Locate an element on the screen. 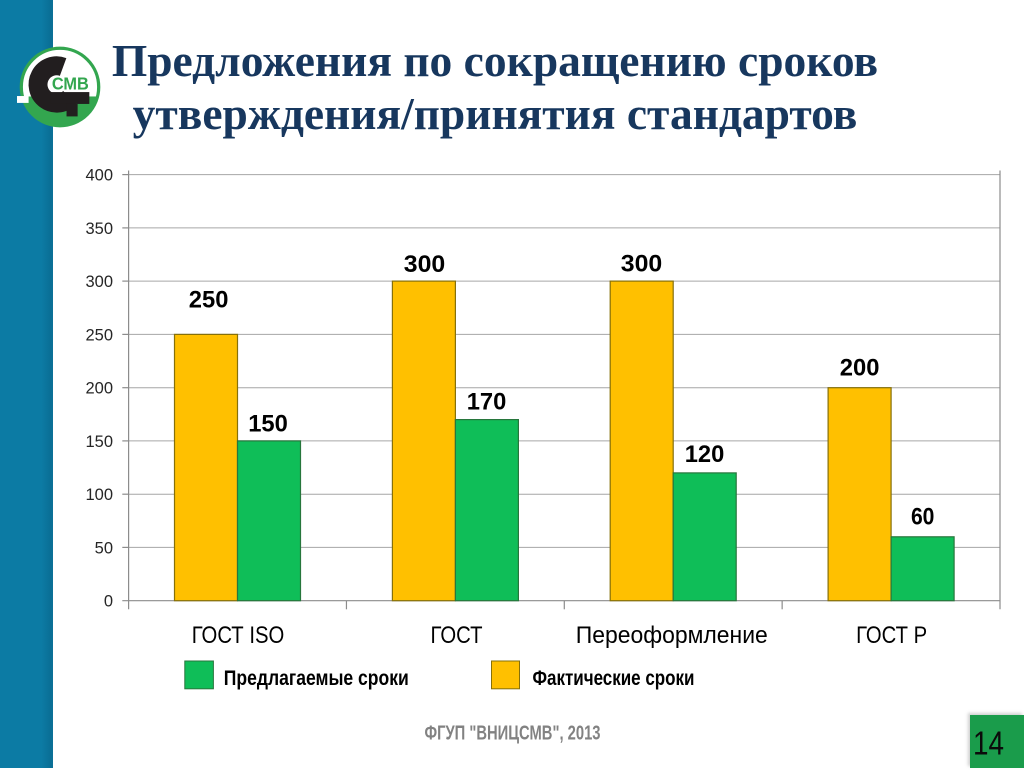 The height and width of the screenshot is (773, 1024). svg-text: 170 is located at coordinates (487, 401).